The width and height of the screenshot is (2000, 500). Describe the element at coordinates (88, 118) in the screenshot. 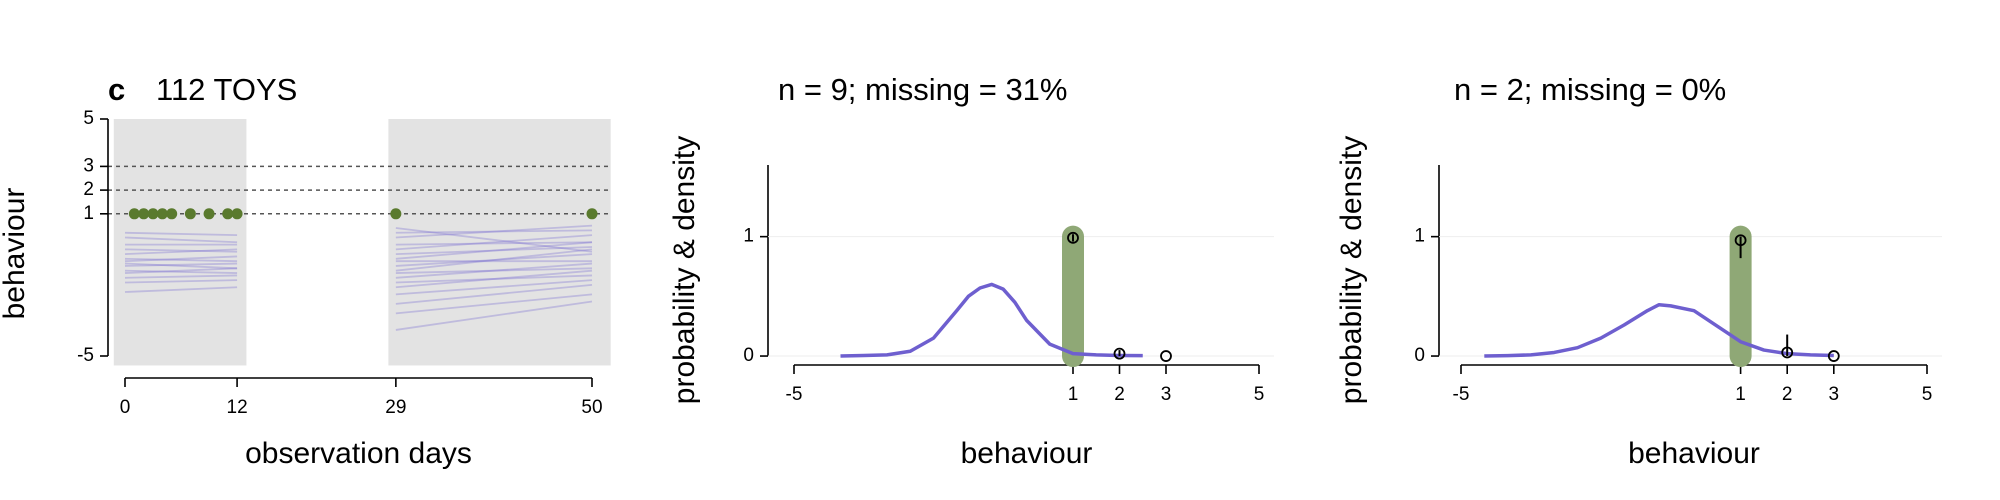

I see `y-tick-label: 5` at that location.